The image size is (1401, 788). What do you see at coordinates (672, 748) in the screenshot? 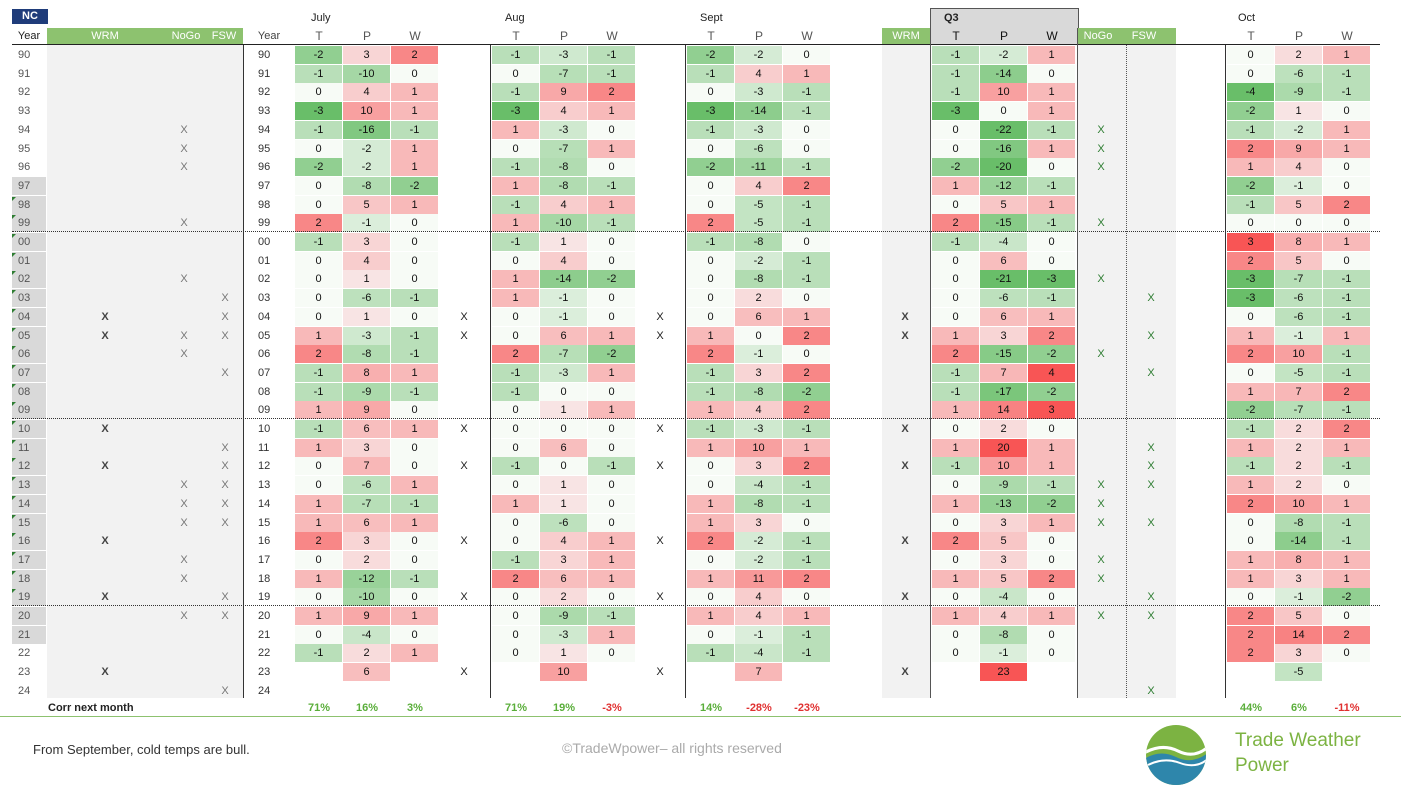
I see `copyright: ©TradeWpower– all rights reserved` at bounding box center [672, 748].